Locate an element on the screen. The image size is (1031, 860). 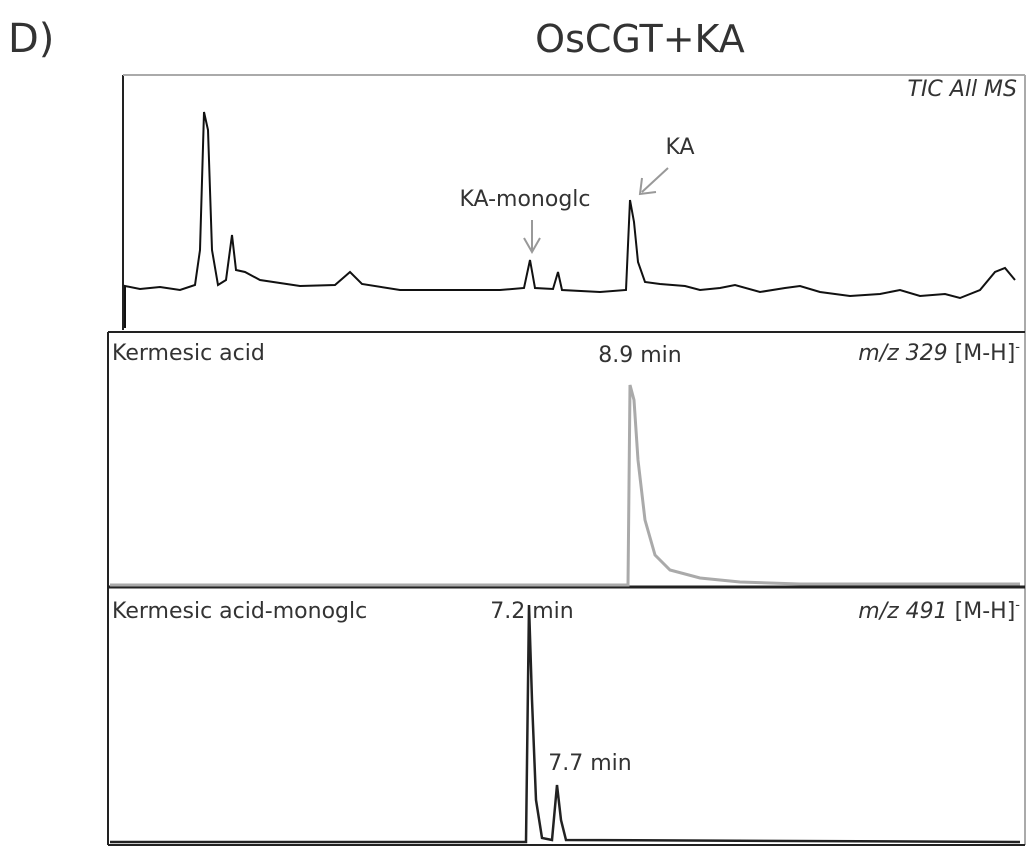
peak-label: 7.7 min is located at coordinates (589, 763).